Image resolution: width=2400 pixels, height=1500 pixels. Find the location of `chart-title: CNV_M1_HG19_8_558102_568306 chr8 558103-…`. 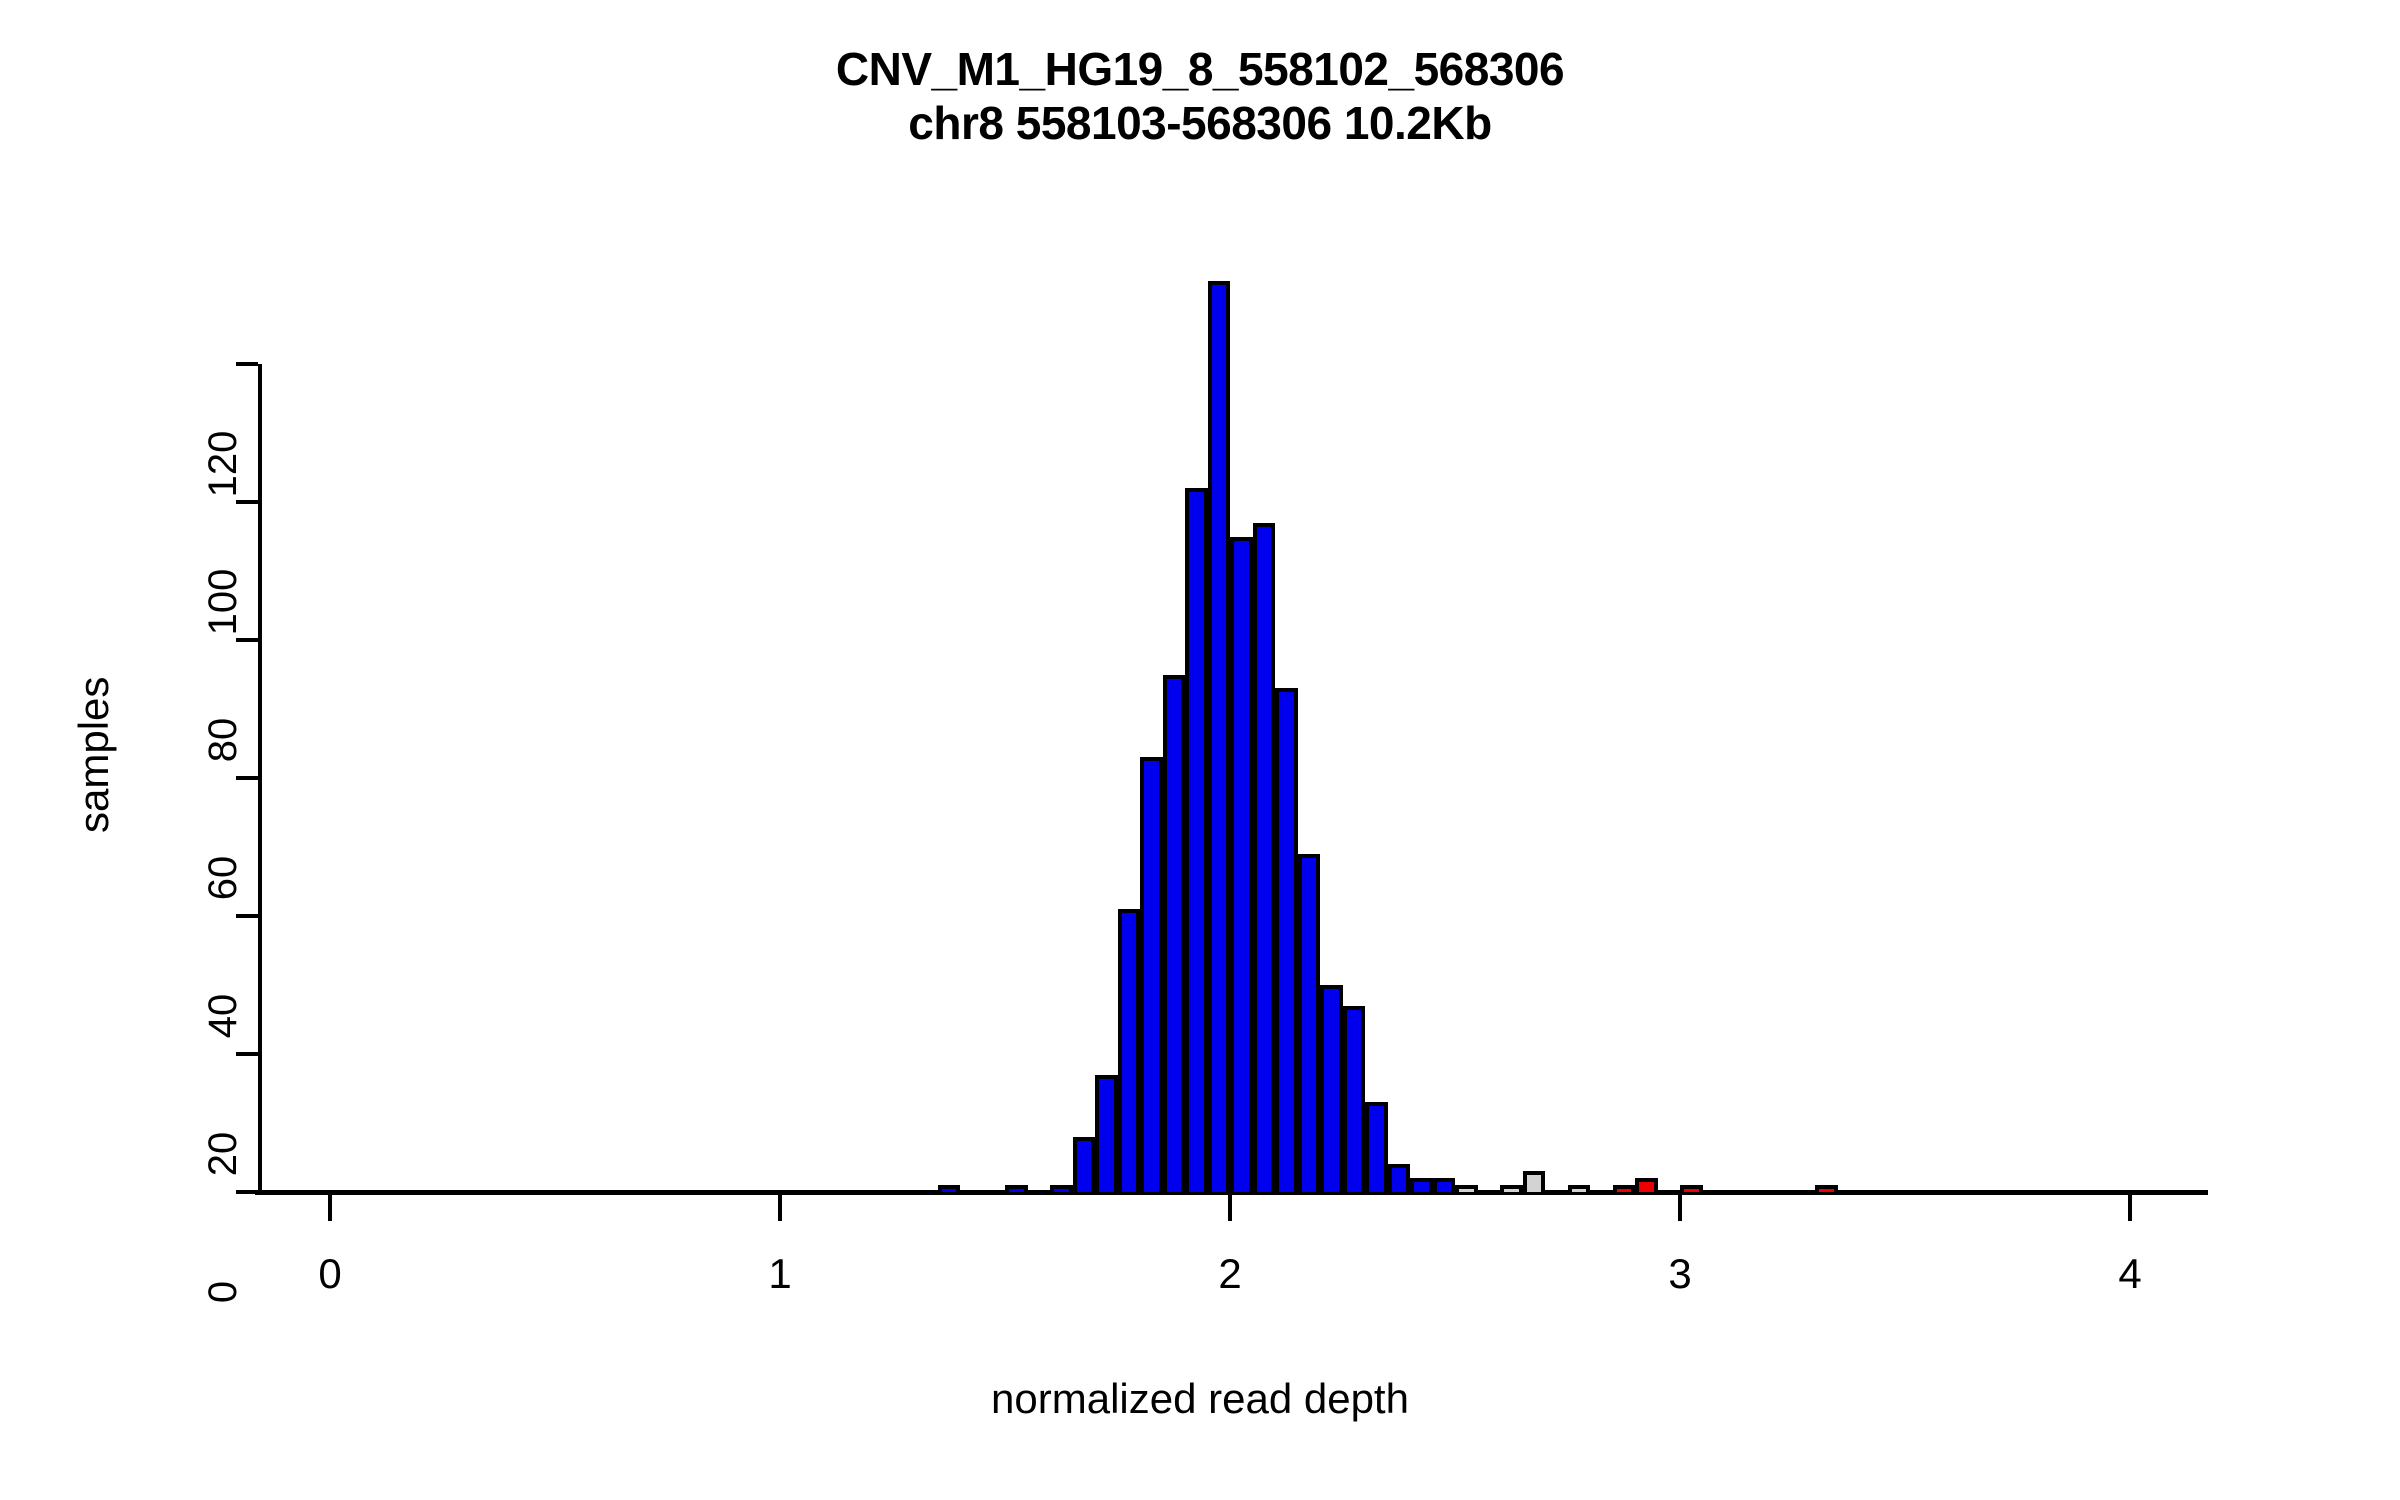

chart-title: CNV_M1_HG19_8_558102_568306 chr8 558103-… is located at coordinates (1200, 96).